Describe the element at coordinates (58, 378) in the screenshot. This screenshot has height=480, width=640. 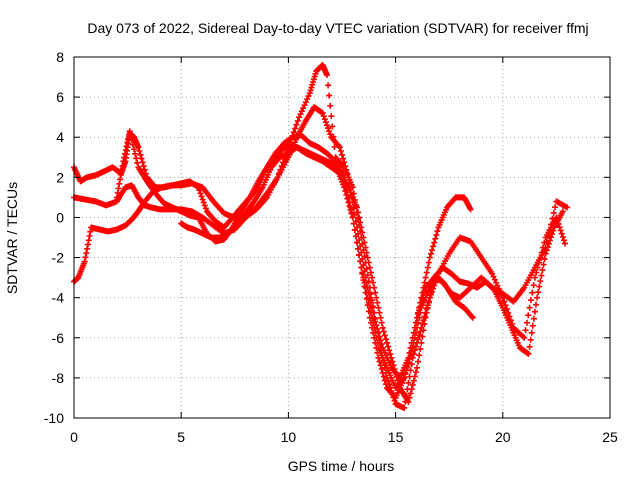
I see `y-tick-label: -8` at that location.